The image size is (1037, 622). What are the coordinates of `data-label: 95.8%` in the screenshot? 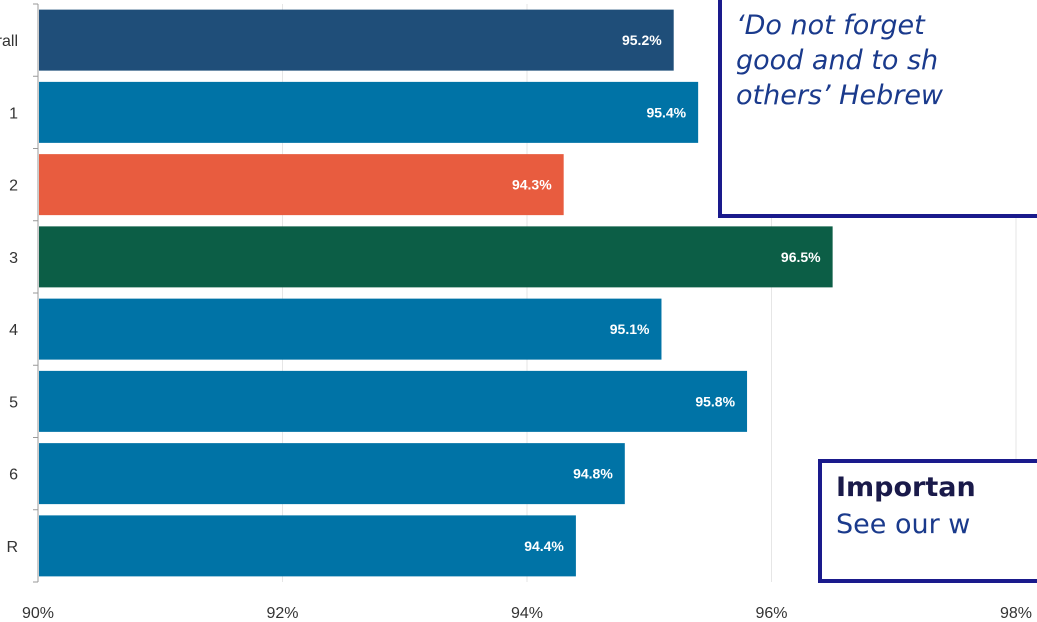 It's located at (715, 401).